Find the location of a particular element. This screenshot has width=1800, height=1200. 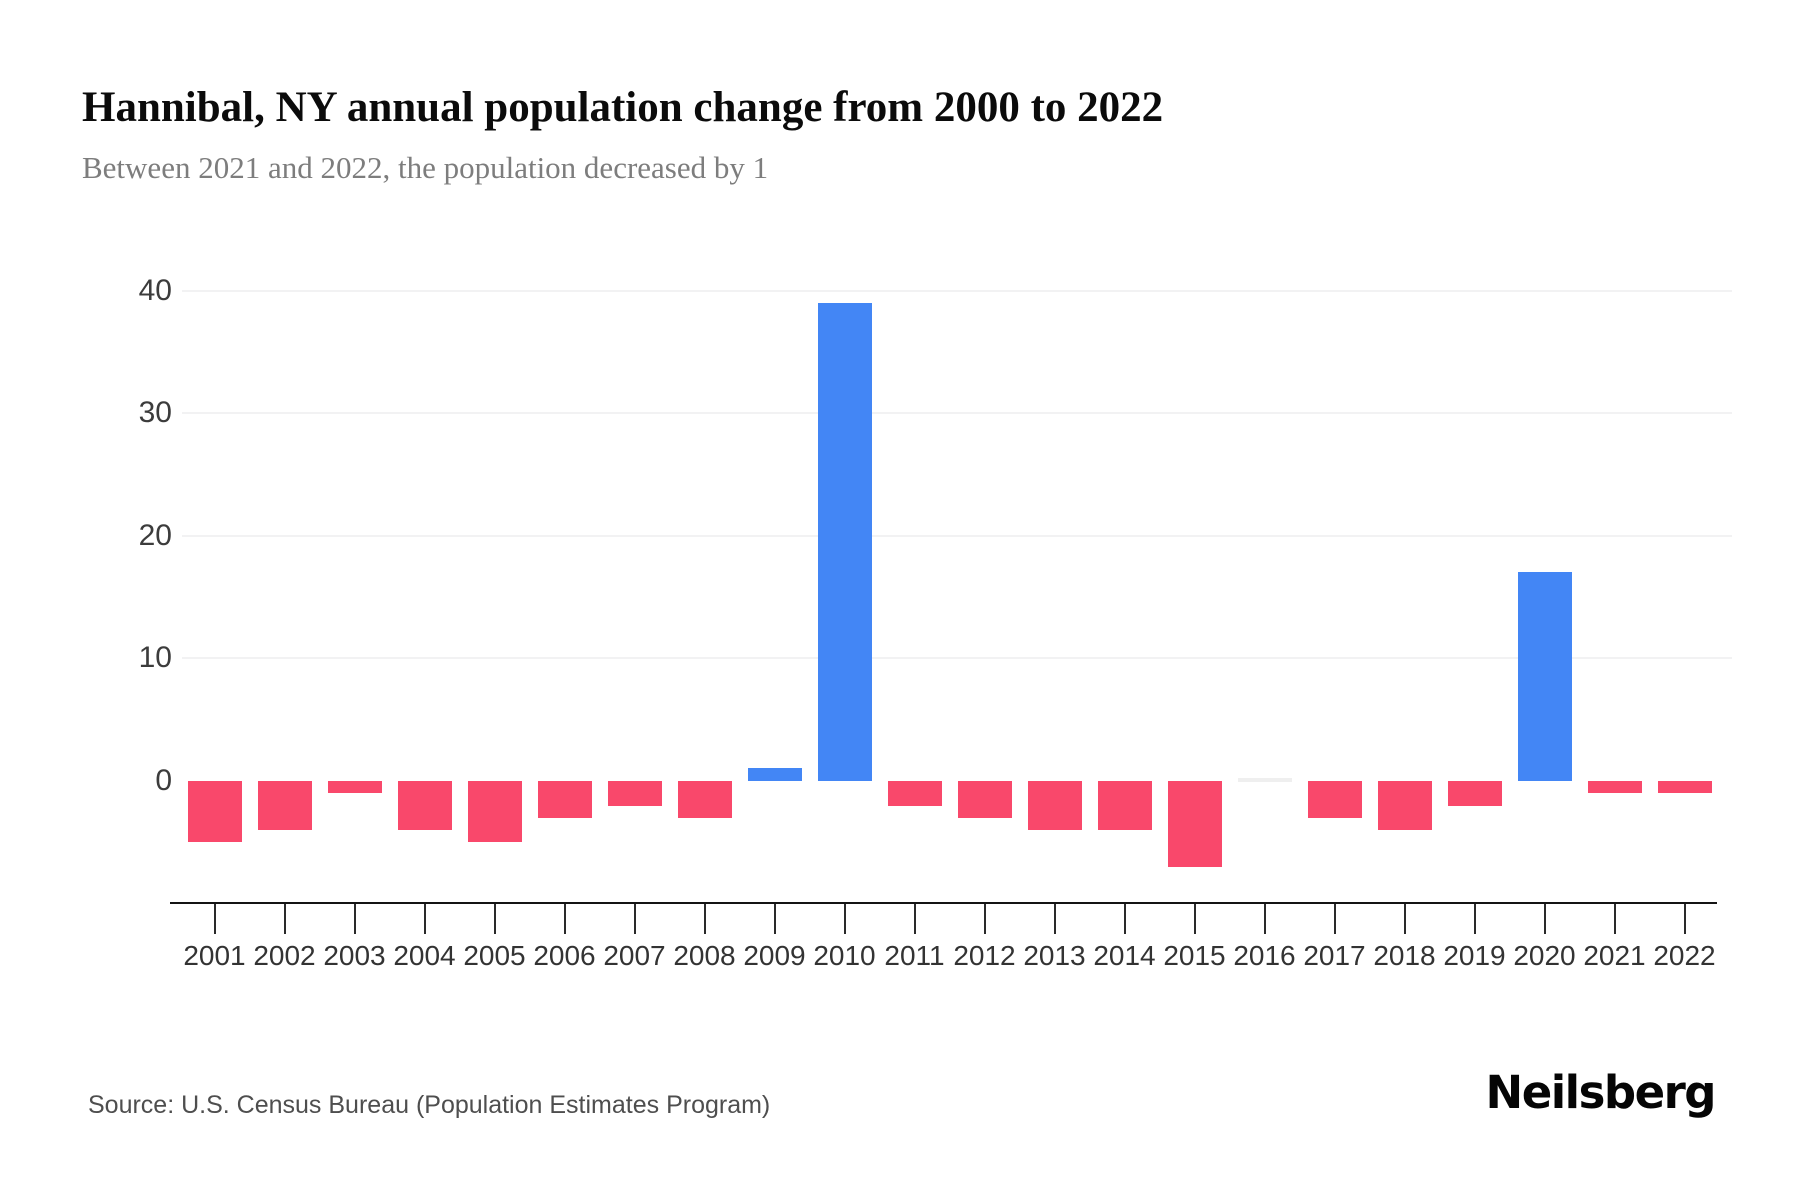

x-axis-label-2006: 2006 is located at coordinates (564, 955).